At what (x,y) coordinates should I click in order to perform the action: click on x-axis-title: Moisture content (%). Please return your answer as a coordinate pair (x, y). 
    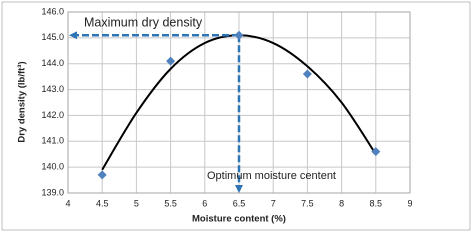
    Looking at the image, I should click on (239, 219).